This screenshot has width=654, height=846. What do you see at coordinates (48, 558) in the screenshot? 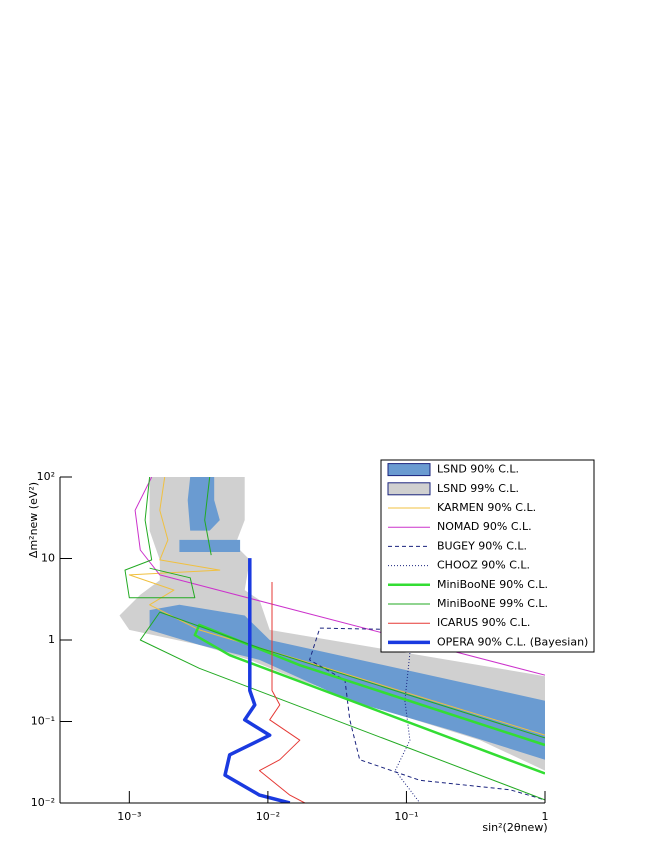
I see `y-tick-label: 10` at bounding box center [48, 558].